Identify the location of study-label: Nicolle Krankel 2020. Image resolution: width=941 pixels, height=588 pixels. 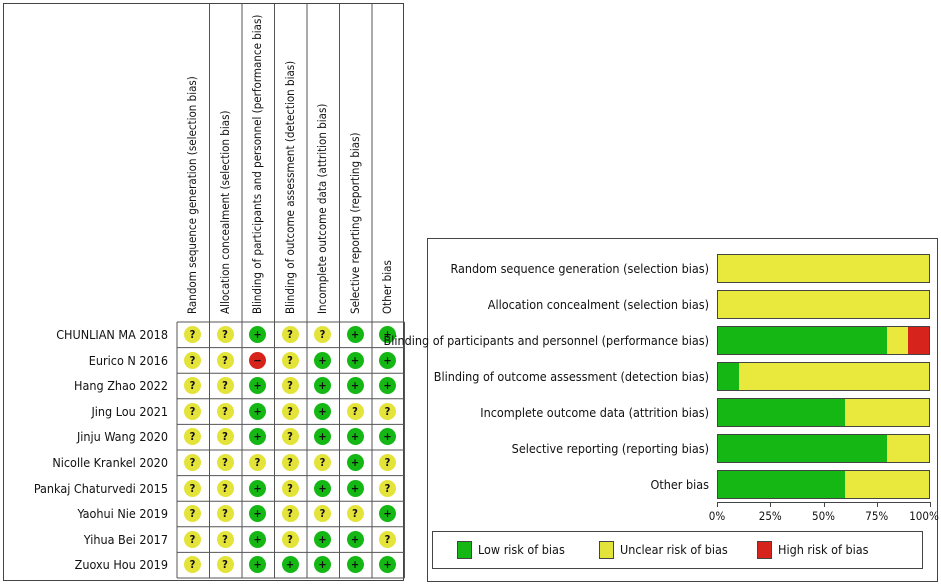
(110, 462).